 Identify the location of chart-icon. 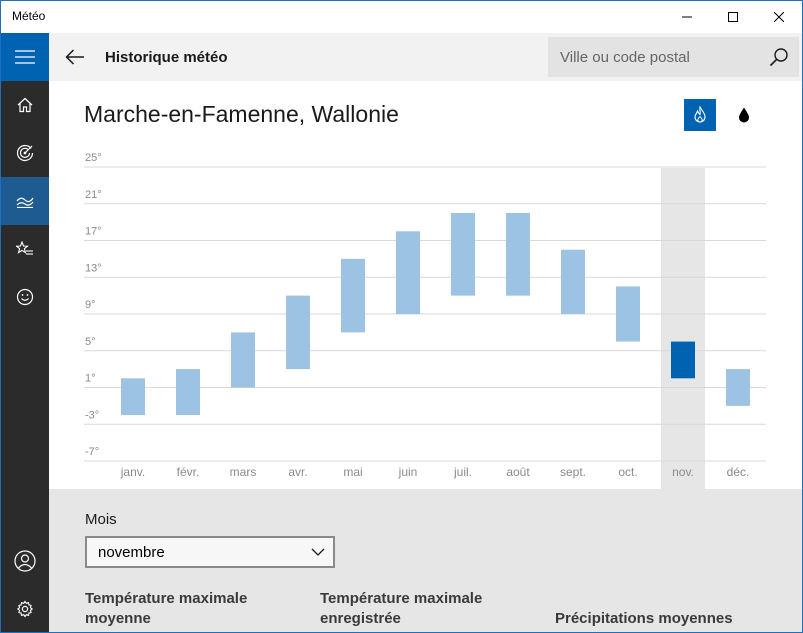
(25, 202).